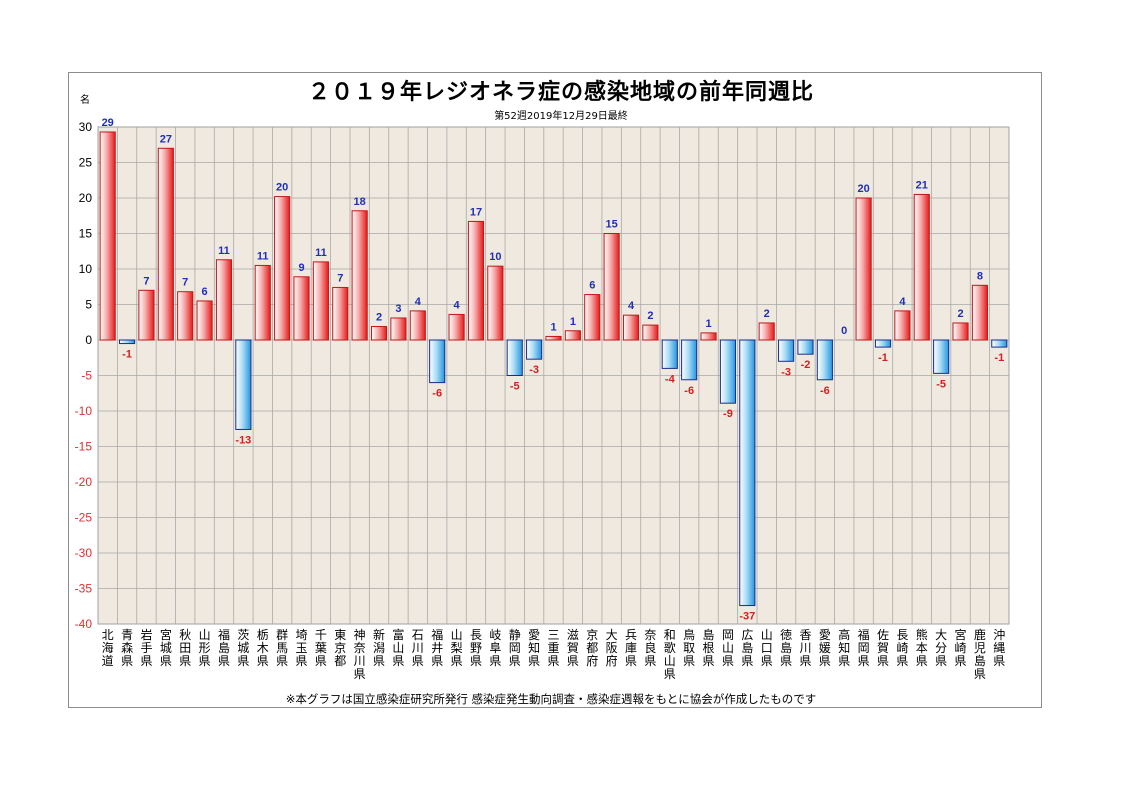 The width and height of the screenshot is (1122, 794). Describe the element at coordinates (86, 234) in the screenshot. I see `y-tick-label: 15` at that location.